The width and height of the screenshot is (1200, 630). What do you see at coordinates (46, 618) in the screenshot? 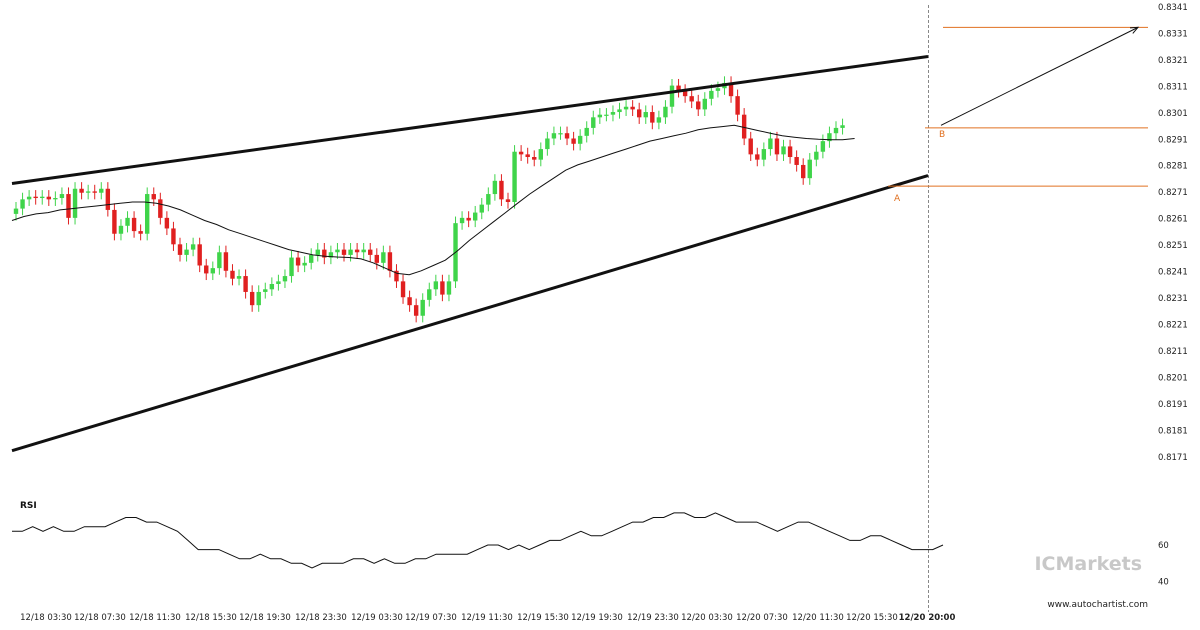
I see `time-tick-label: 12/18 03:30` at bounding box center [46, 618].